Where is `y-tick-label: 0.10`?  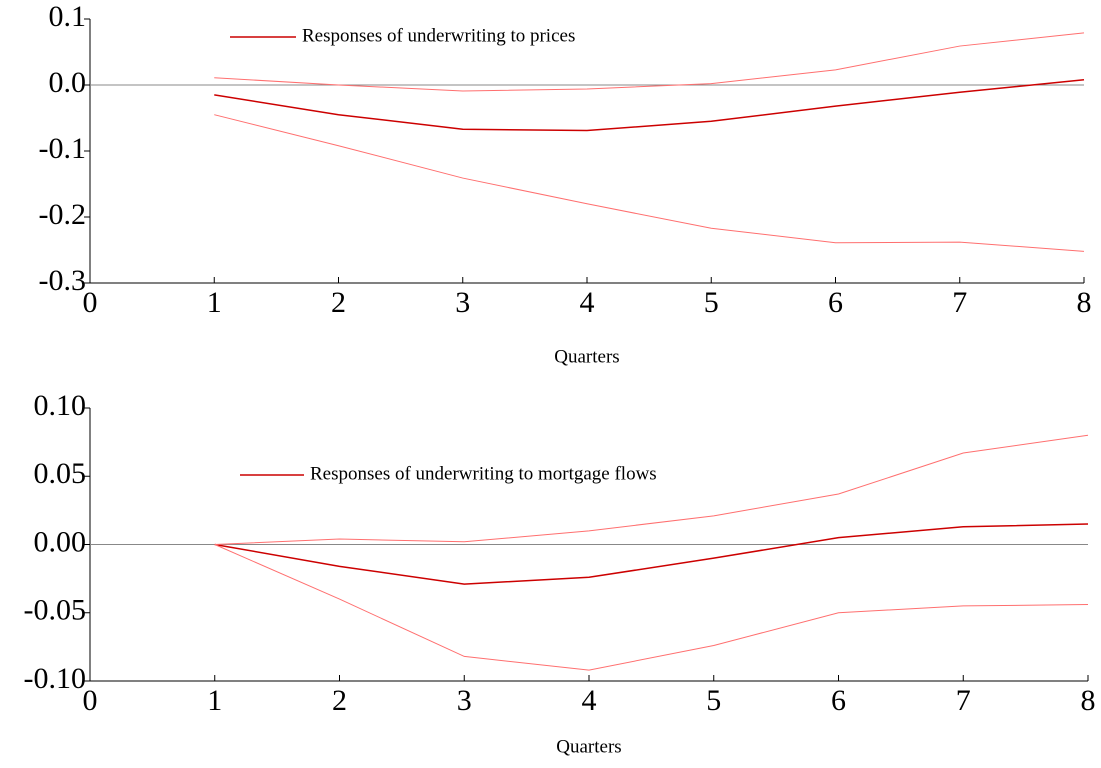 y-tick-label: 0.10 is located at coordinates (60, 405).